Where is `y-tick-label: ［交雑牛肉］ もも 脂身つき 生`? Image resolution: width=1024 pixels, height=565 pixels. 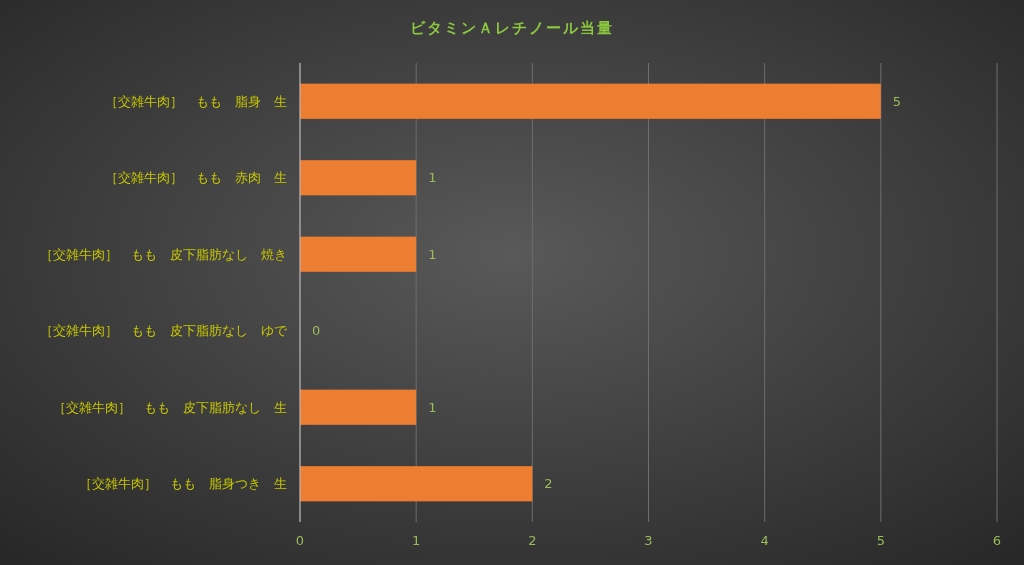
y-tick-label: ［交雑牛肉］ もも 脂身つき 生 is located at coordinates (183, 484).